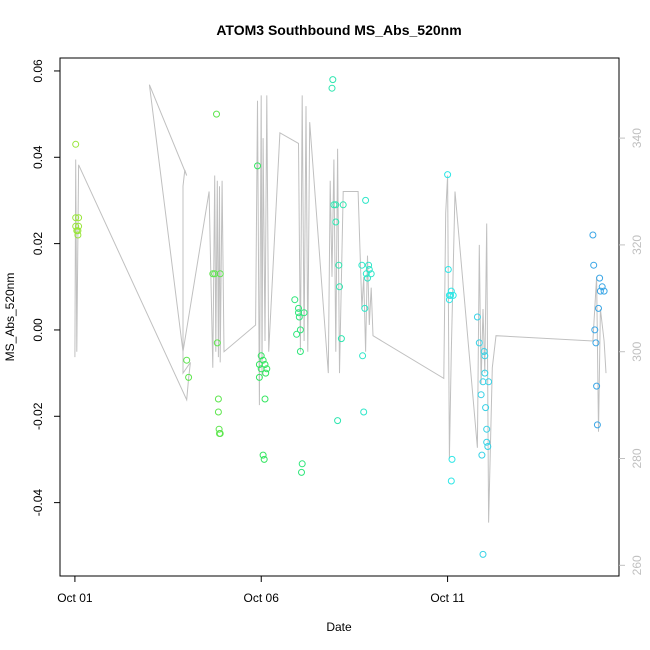 The image size is (650, 650). Describe the element at coordinates (262, 598) in the screenshot. I see `x-tick-label: Oct 06` at that location.